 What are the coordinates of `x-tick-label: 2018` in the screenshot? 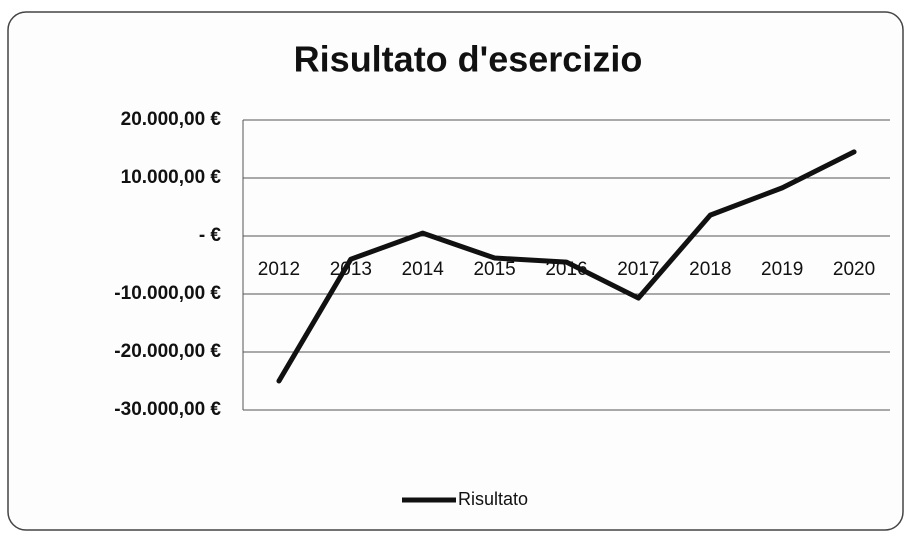 It's located at (710, 269).